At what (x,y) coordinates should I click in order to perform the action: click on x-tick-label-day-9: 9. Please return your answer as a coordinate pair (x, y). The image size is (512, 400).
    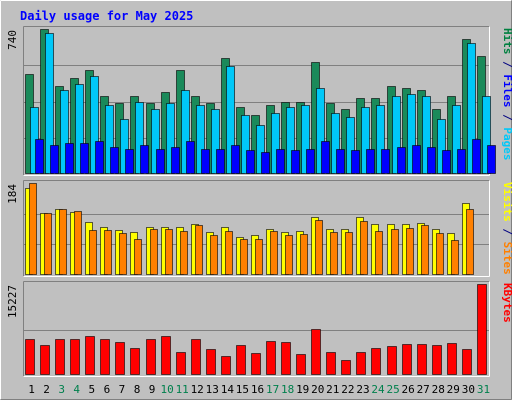
    Looking at the image, I should click on (152, 389).